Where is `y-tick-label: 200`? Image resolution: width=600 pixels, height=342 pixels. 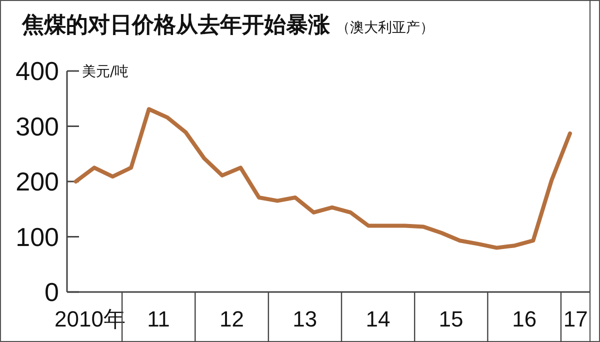 y-tick-label: 200 is located at coordinates (37, 181).